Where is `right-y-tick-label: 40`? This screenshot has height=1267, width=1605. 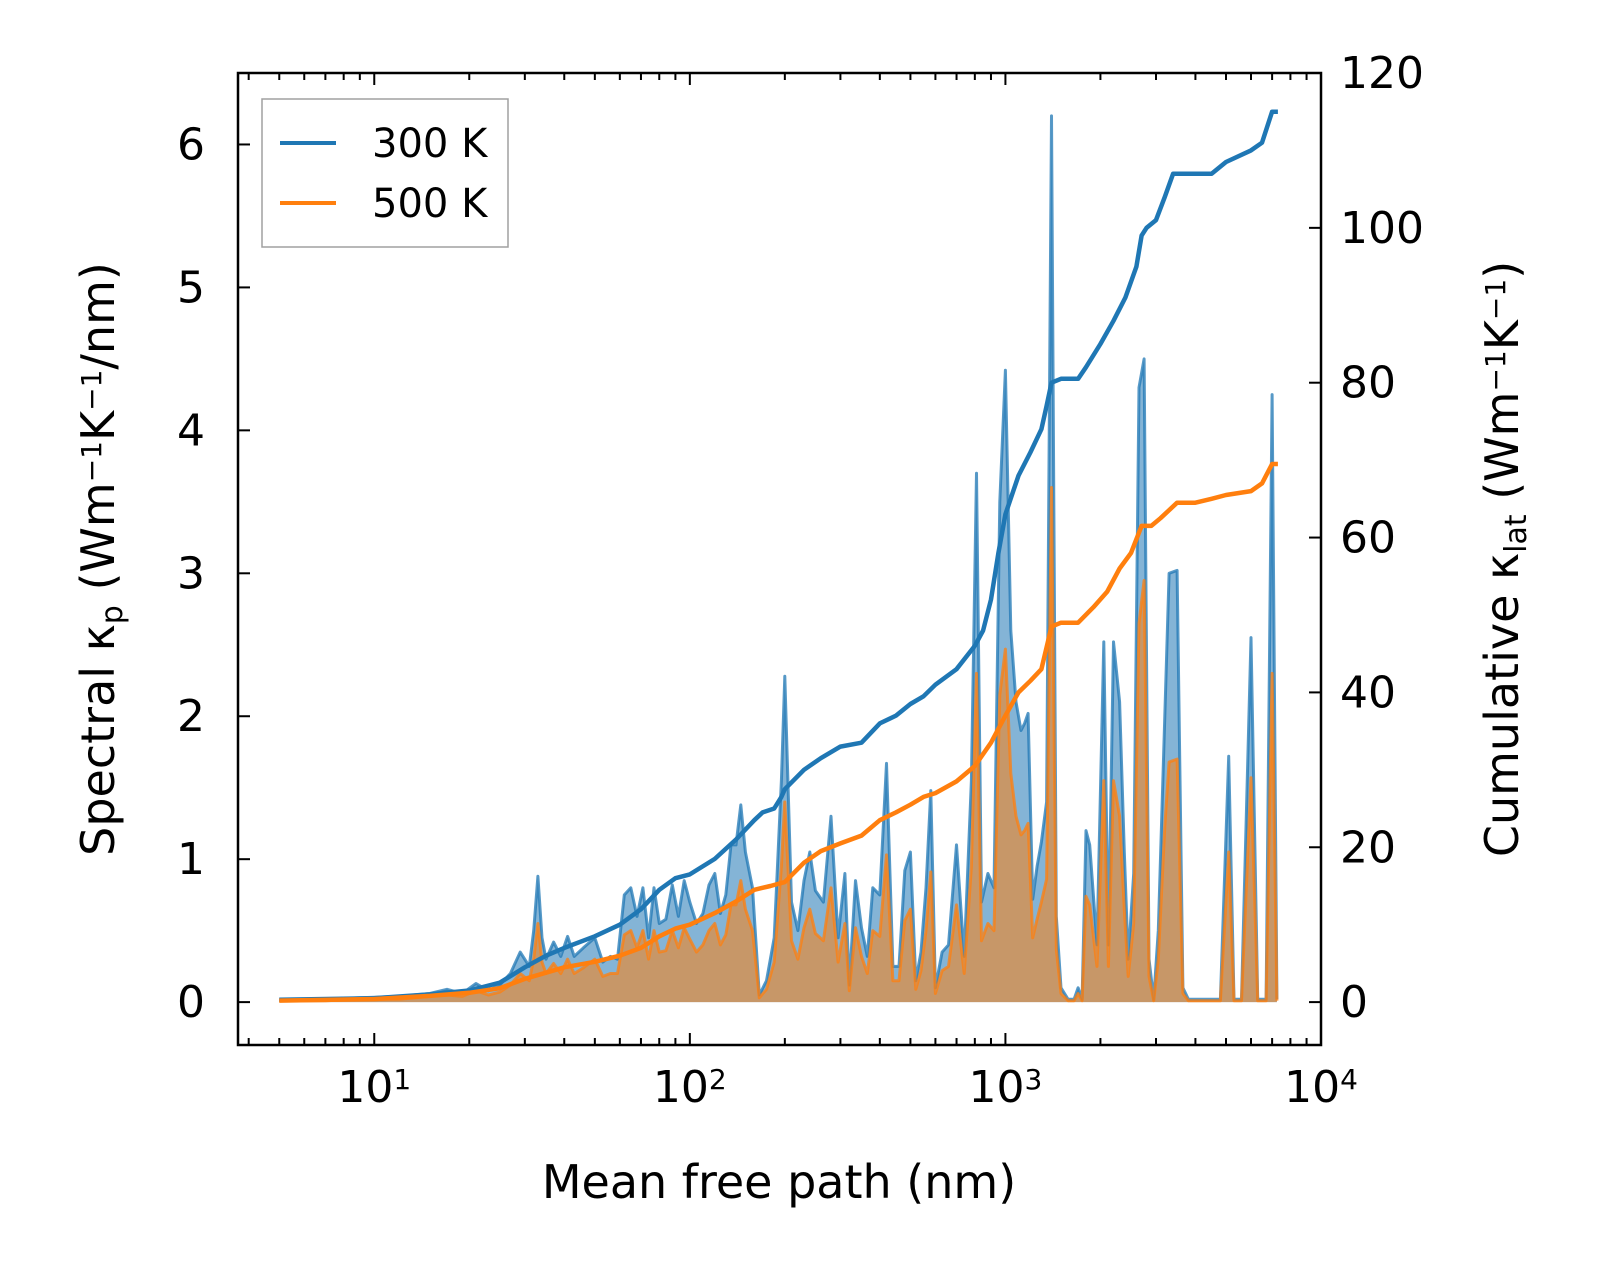 right-y-tick-label: 40 is located at coordinates (1368, 692).